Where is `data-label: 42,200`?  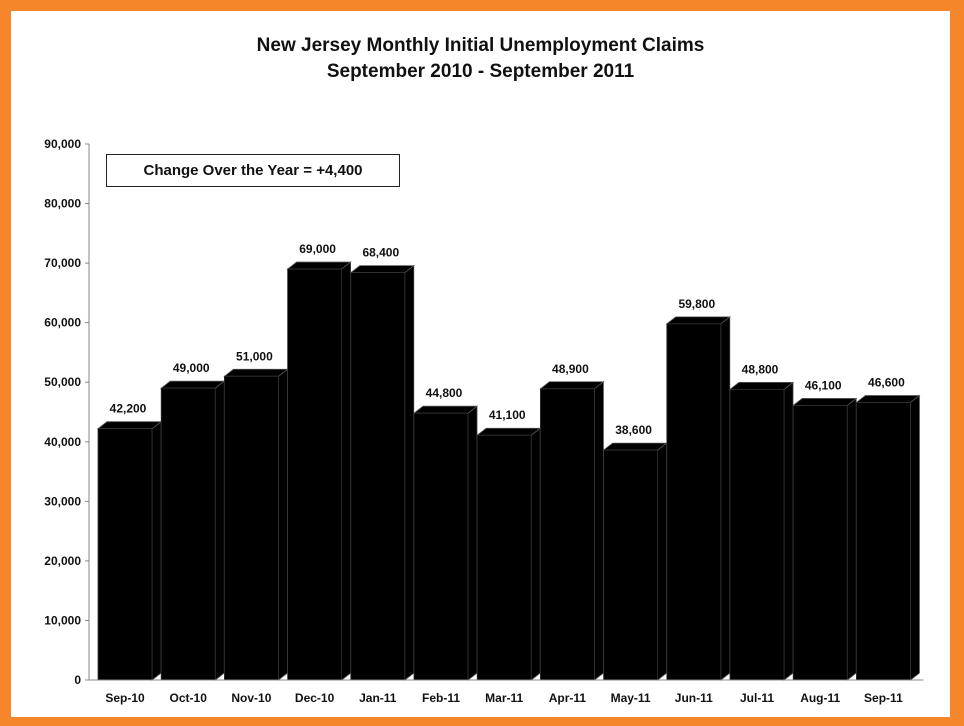
data-label: 42,200 is located at coordinates (128, 409).